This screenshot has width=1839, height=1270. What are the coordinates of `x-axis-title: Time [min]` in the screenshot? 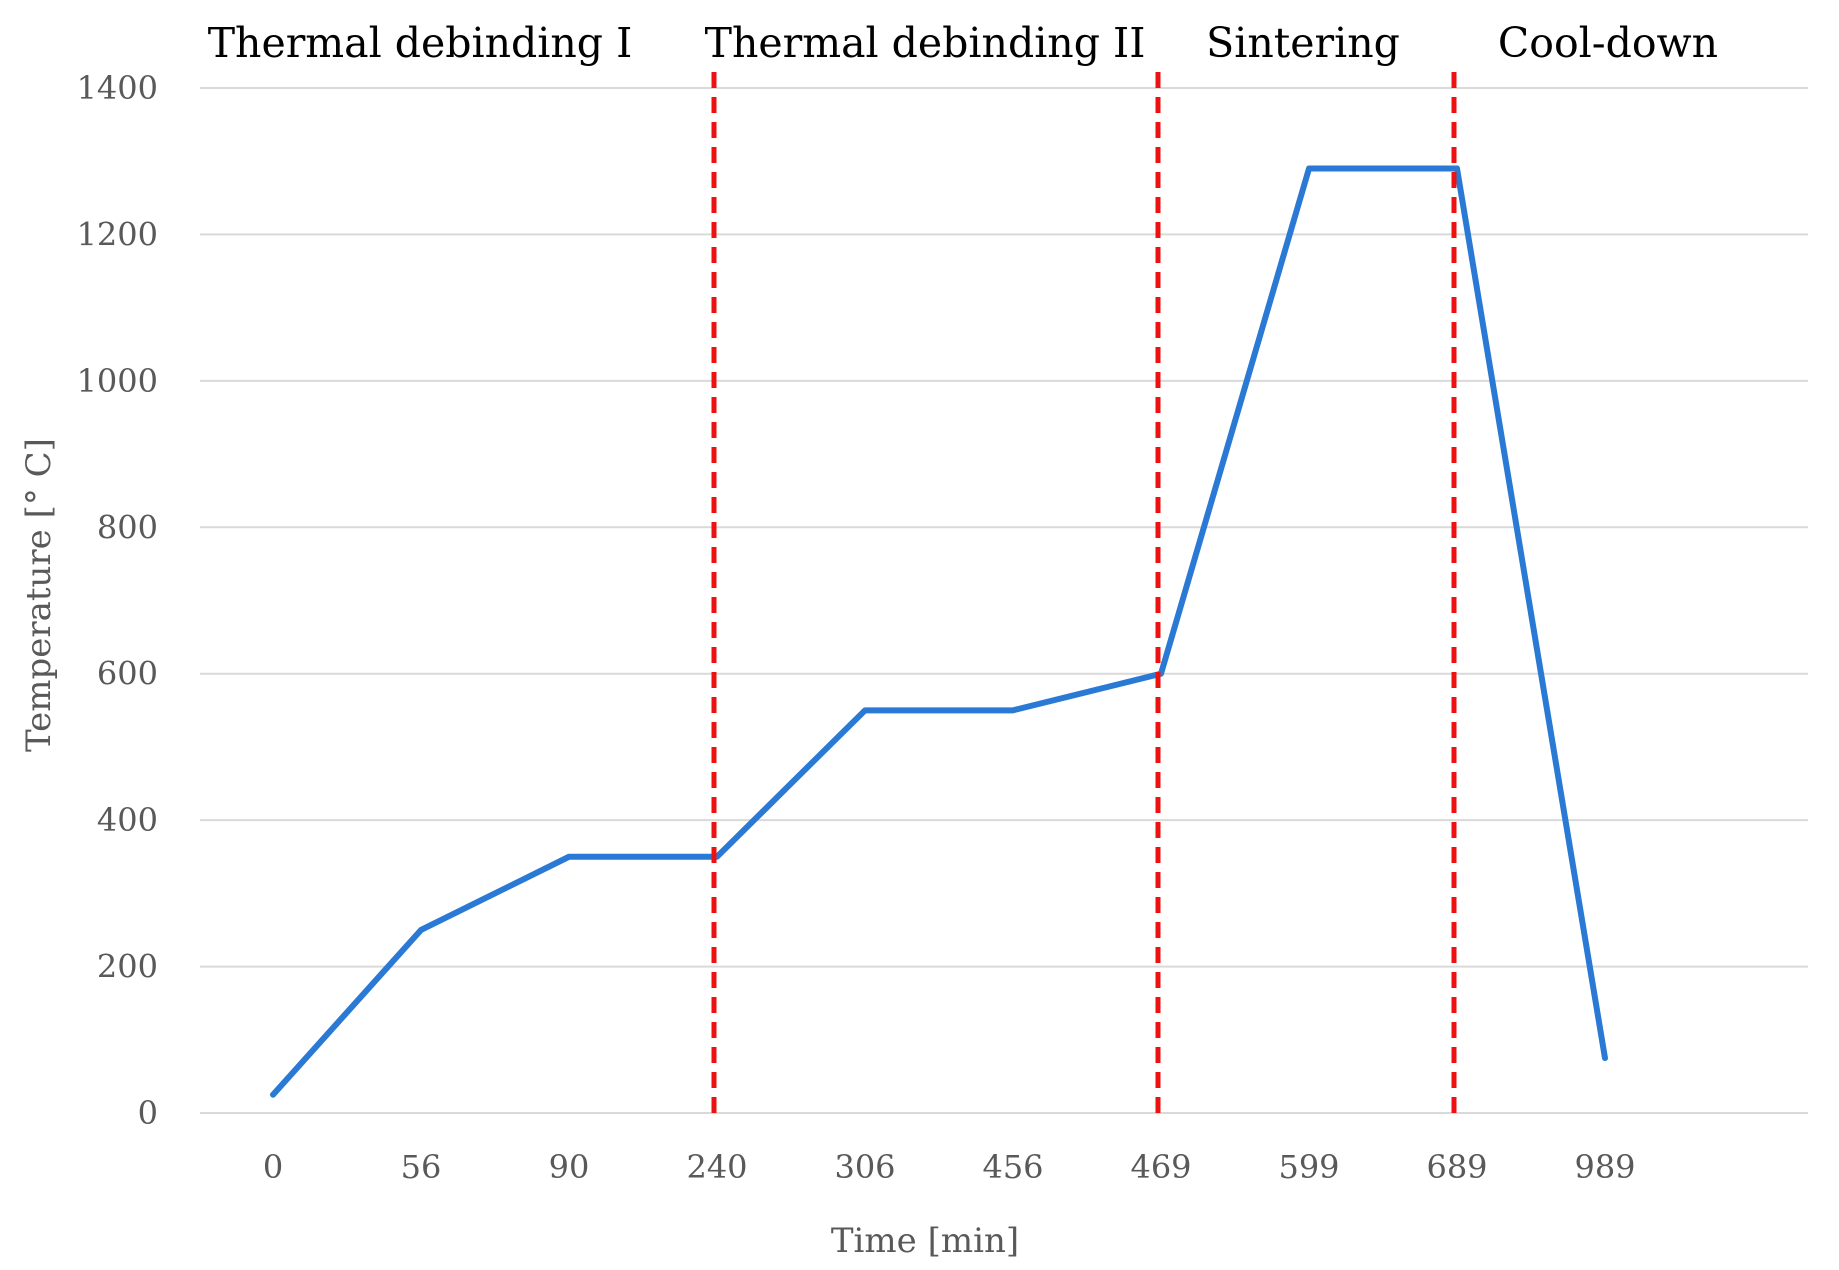 It's located at (925, 1241).